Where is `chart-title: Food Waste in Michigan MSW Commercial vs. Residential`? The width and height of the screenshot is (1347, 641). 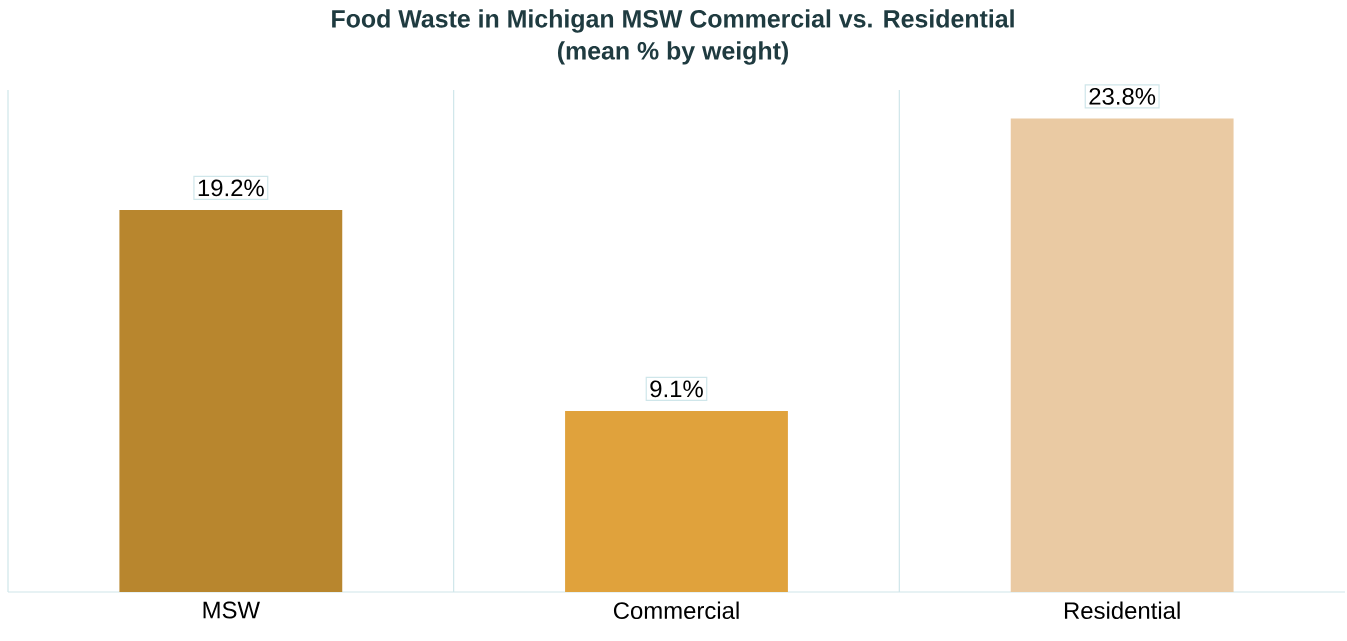 chart-title: Food Waste in Michigan MSW Commercial vs. Residential is located at coordinates (673, 21).